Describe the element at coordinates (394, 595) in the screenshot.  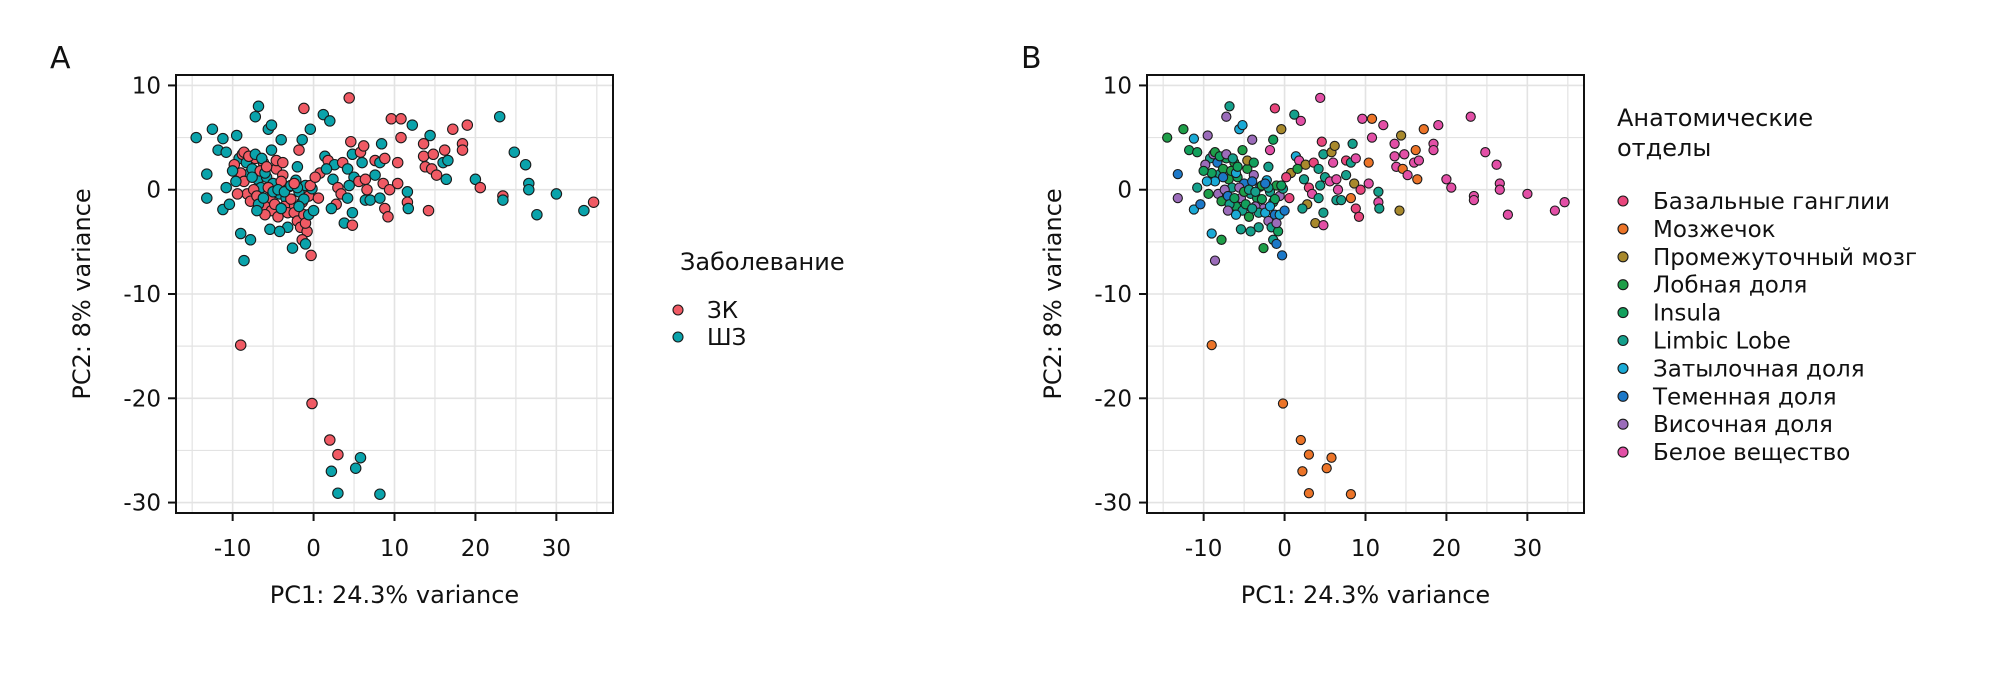
I see `x-axis-title-a: PC1: 24.3% variance` at that location.